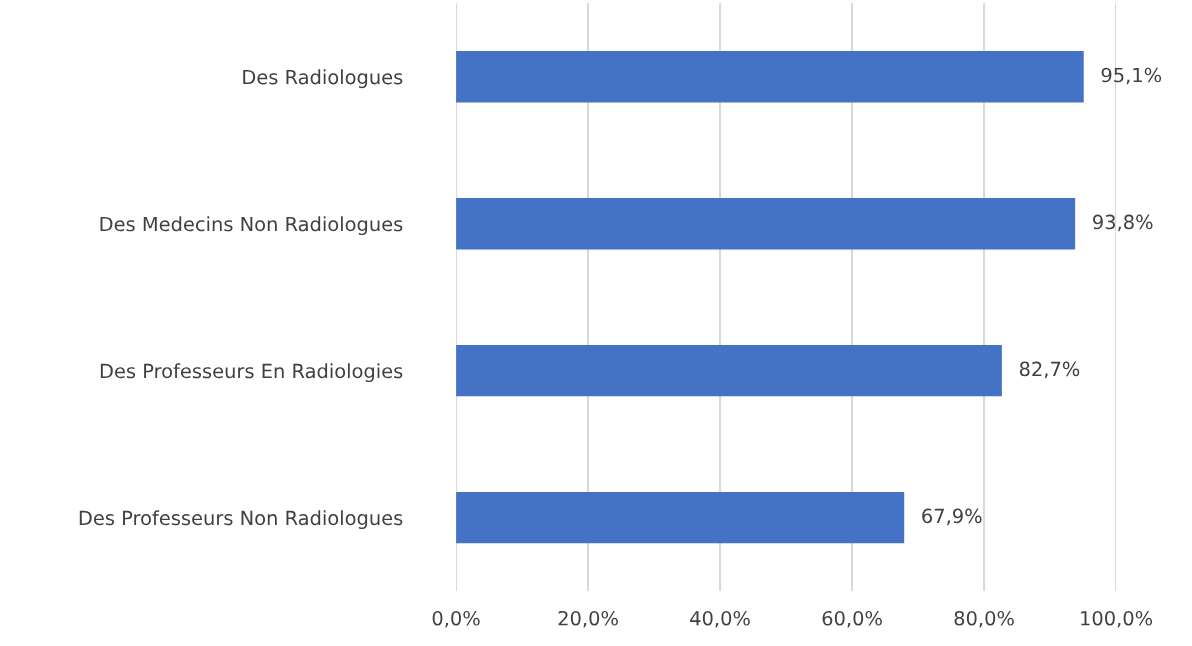 Image resolution: width=1192 pixels, height=646 pixels. I want to click on y-tick-label: Des Professeurs En Radiologies, so click(251, 373).